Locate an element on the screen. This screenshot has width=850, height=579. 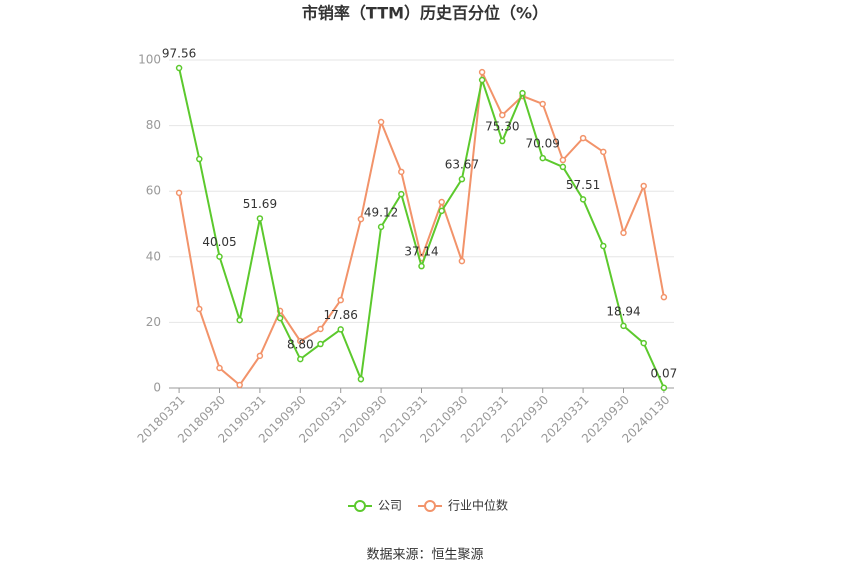
data-label: 17.86 is located at coordinates (341, 315).